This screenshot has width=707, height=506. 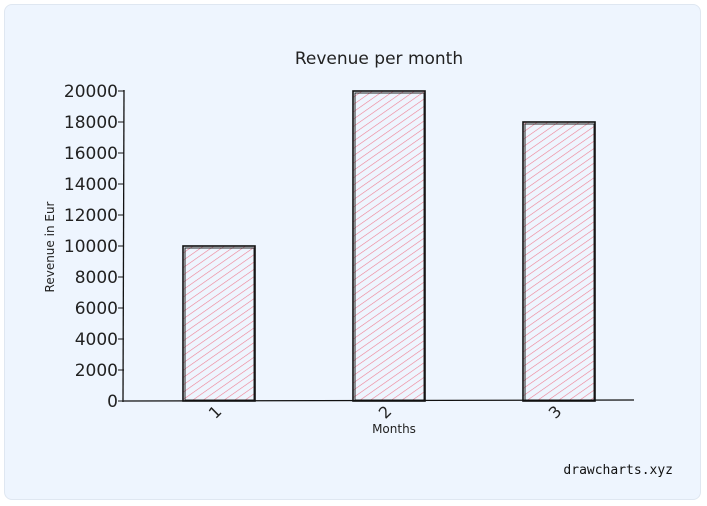 What do you see at coordinates (96, 340) in the screenshot?
I see `y-tick-label: 4000` at bounding box center [96, 340].